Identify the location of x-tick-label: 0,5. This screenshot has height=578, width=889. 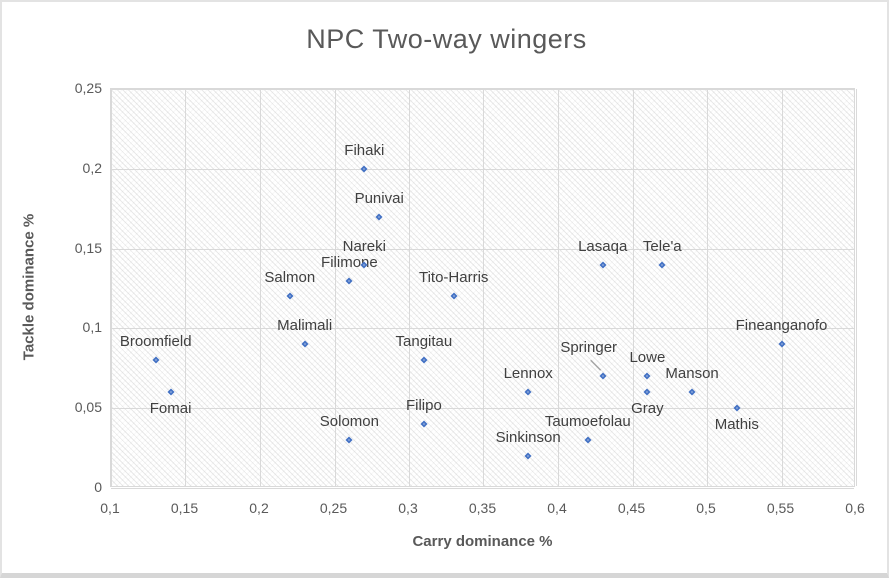
(706, 508).